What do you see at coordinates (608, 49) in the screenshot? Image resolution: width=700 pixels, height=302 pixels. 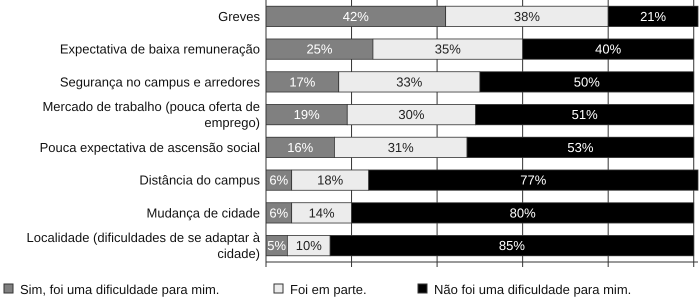 I see `data-label: 40%` at bounding box center [608, 49].